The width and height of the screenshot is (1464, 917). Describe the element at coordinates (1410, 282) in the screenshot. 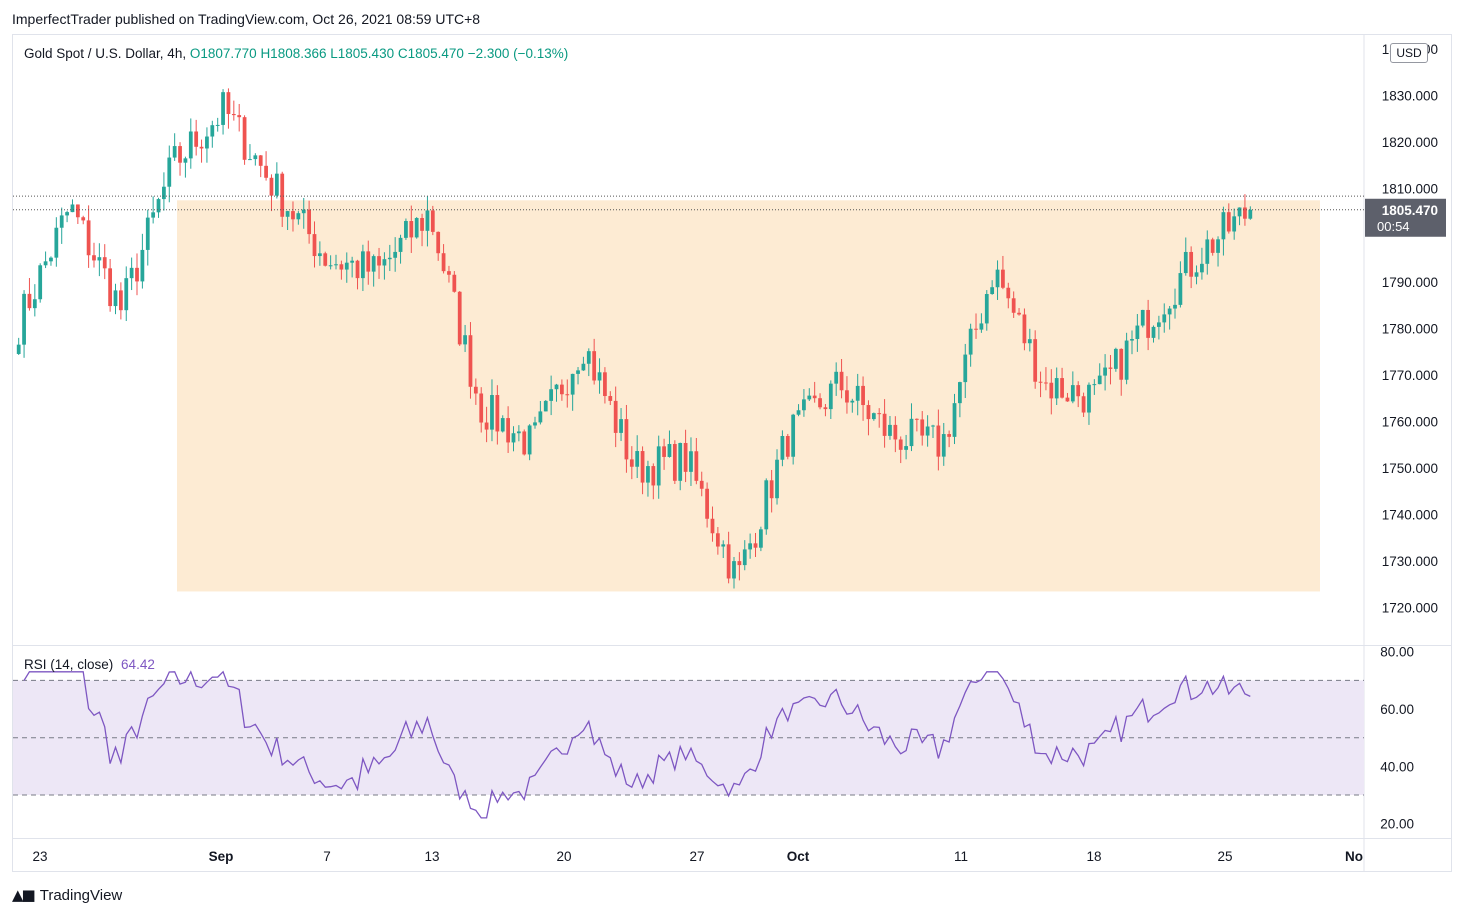

I see `price-tick-label: 1790.000` at that location.